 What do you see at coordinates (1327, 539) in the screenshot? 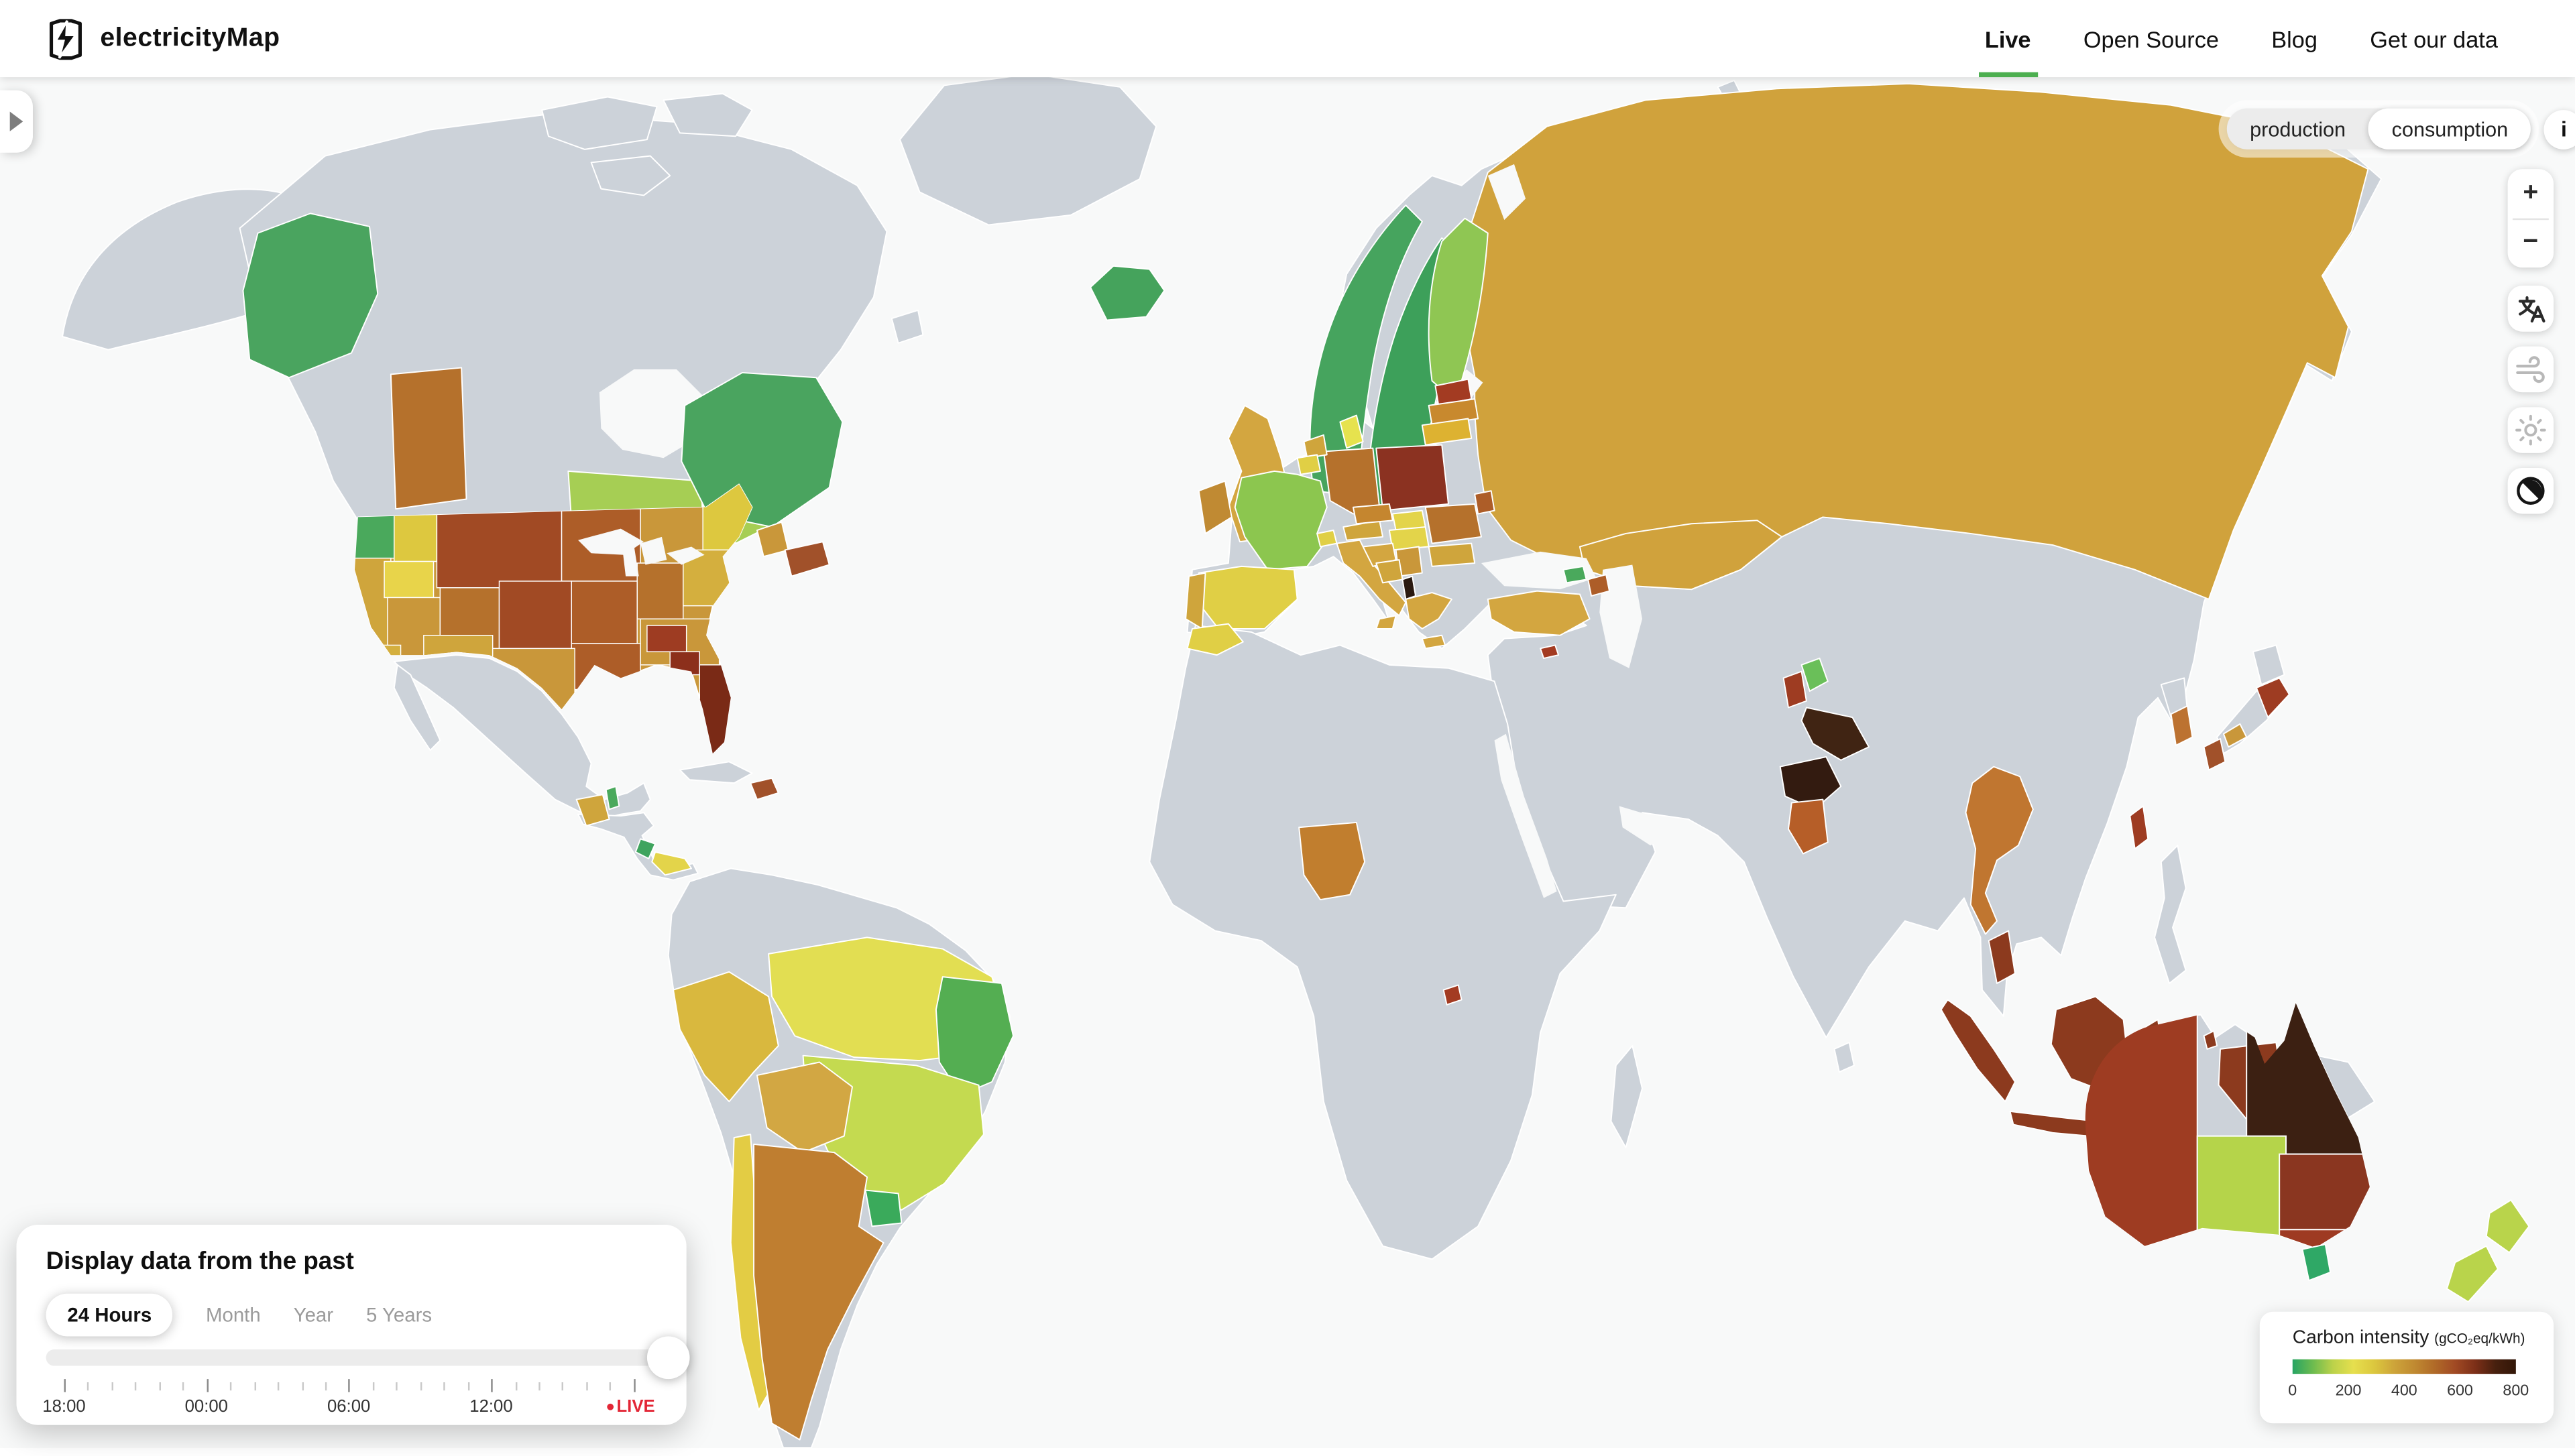
I see `region-switzerland` at bounding box center [1327, 539].